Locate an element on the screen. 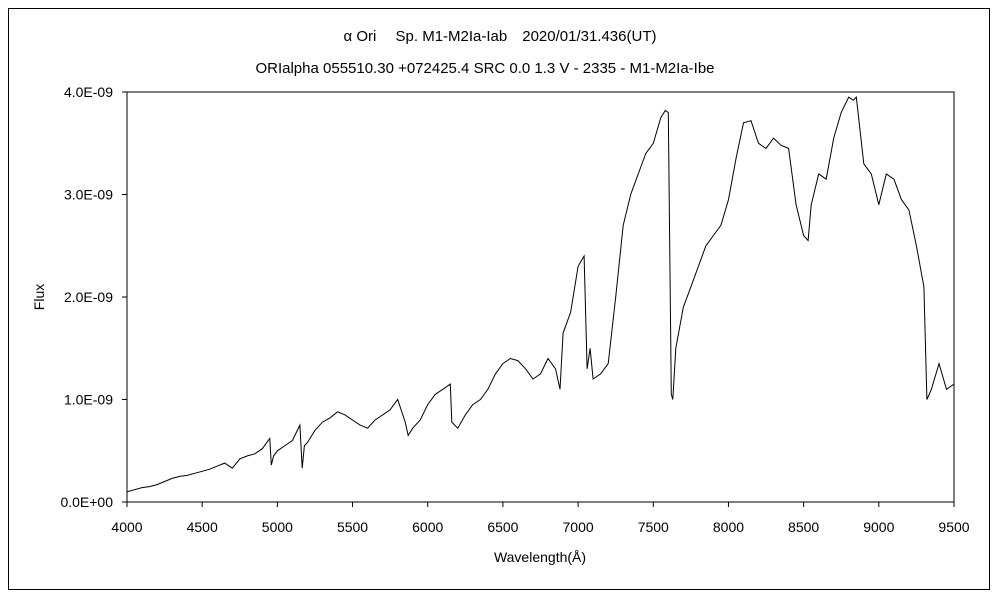 This screenshot has height=600, width=1000. x-tick-label: 9000 is located at coordinates (878, 527).